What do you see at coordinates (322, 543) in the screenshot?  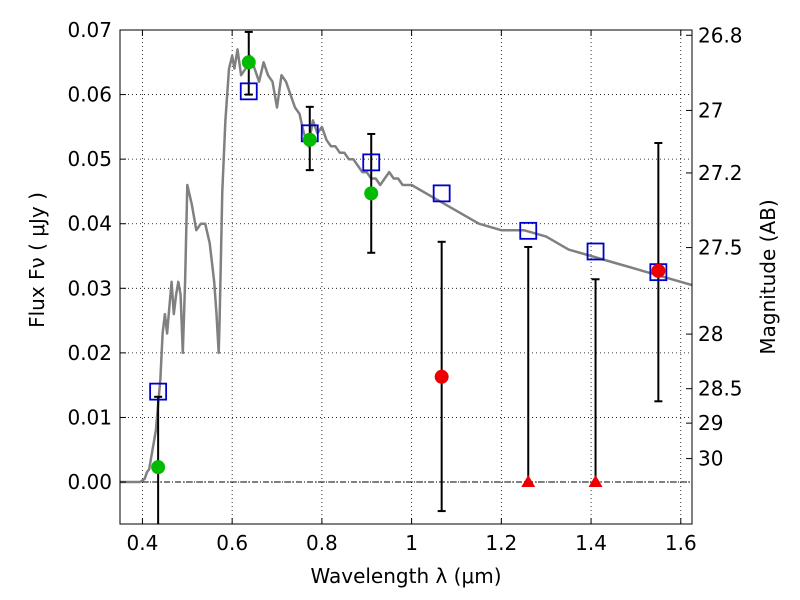 I see `x-tick-label: 0.8` at bounding box center [322, 543].